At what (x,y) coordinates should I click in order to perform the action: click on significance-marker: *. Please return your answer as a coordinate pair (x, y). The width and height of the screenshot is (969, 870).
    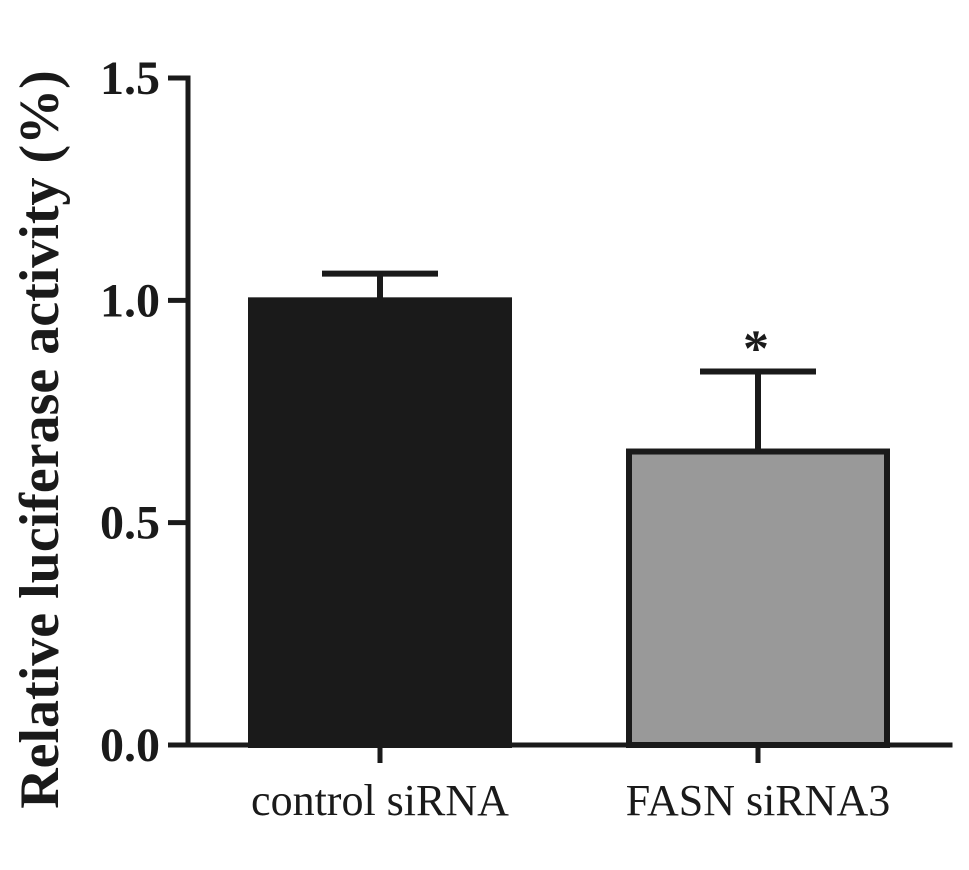
    Looking at the image, I should click on (756, 348).